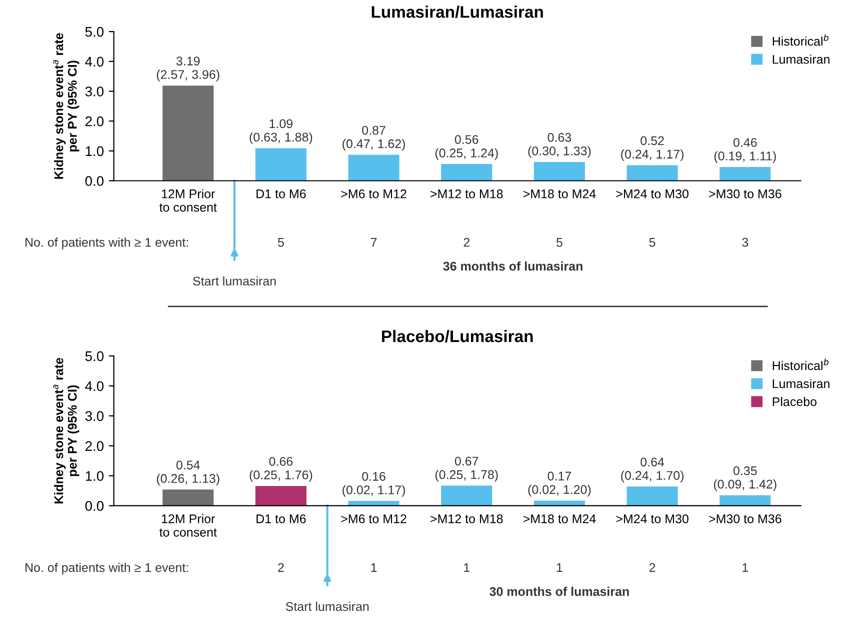 The width and height of the screenshot is (843, 619). I want to click on data-label: 0.63 (0.30, 1.33), so click(559, 145).